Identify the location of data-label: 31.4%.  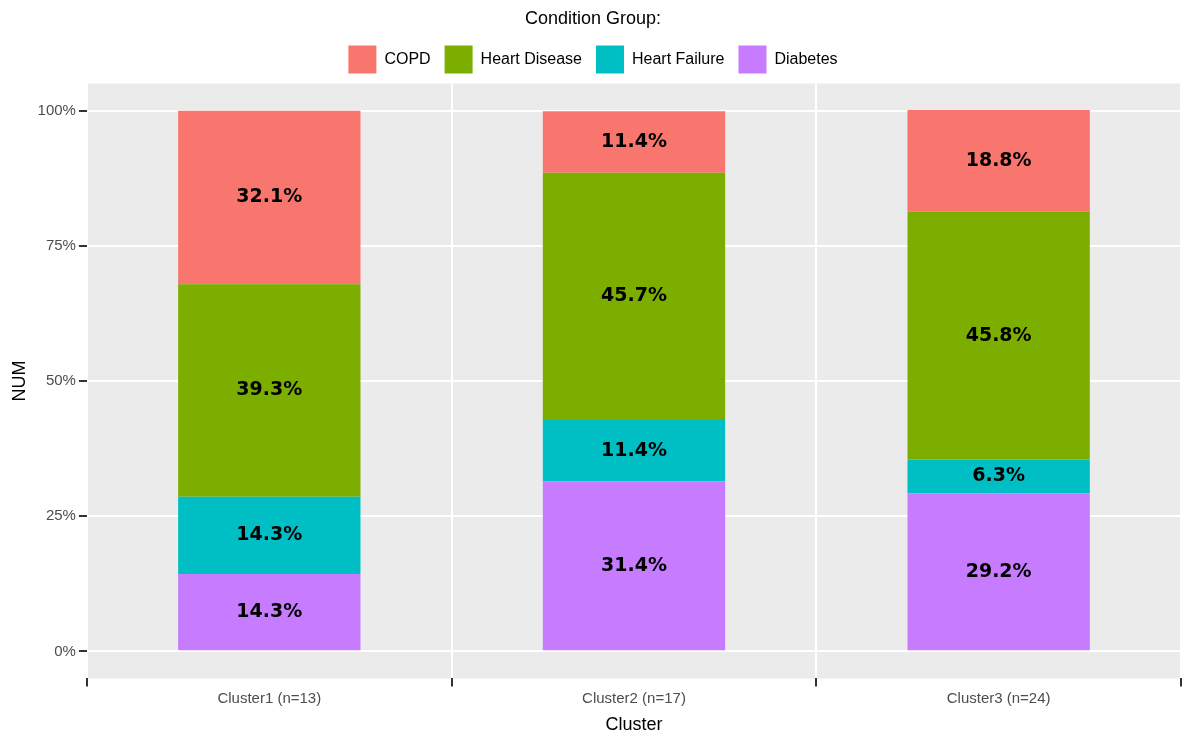
(634, 563).